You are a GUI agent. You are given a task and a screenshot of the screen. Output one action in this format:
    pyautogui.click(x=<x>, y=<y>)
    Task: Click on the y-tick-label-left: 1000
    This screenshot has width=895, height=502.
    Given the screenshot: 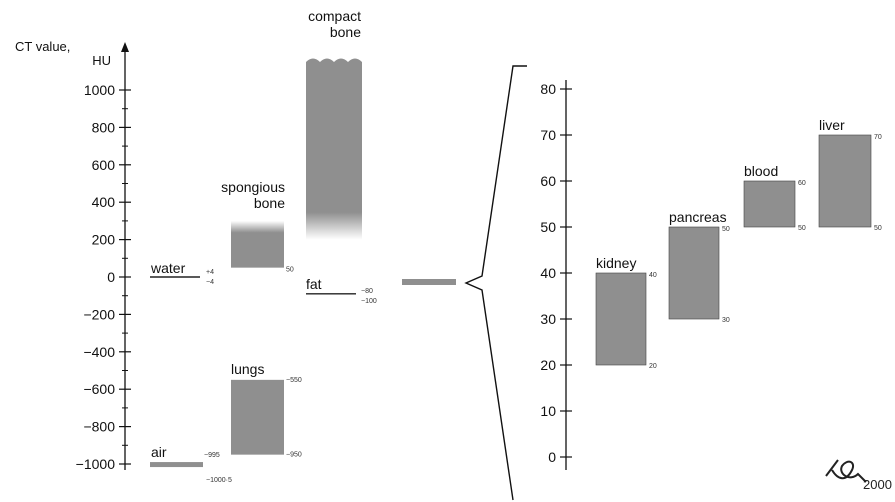 What is the action you would take?
    pyautogui.click(x=99, y=90)
    